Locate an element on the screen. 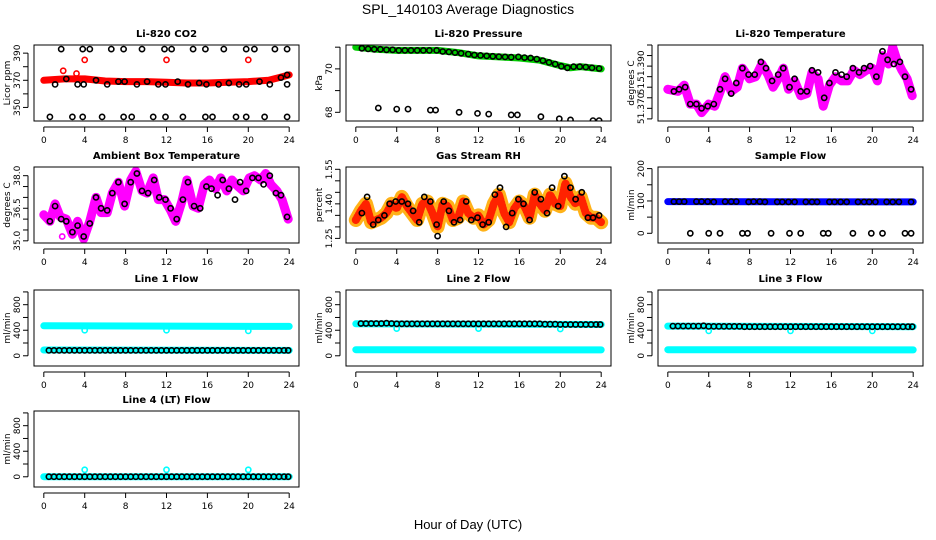  y-axis: 1.25 1.40 1.55 is located at coordinates (333, 203).